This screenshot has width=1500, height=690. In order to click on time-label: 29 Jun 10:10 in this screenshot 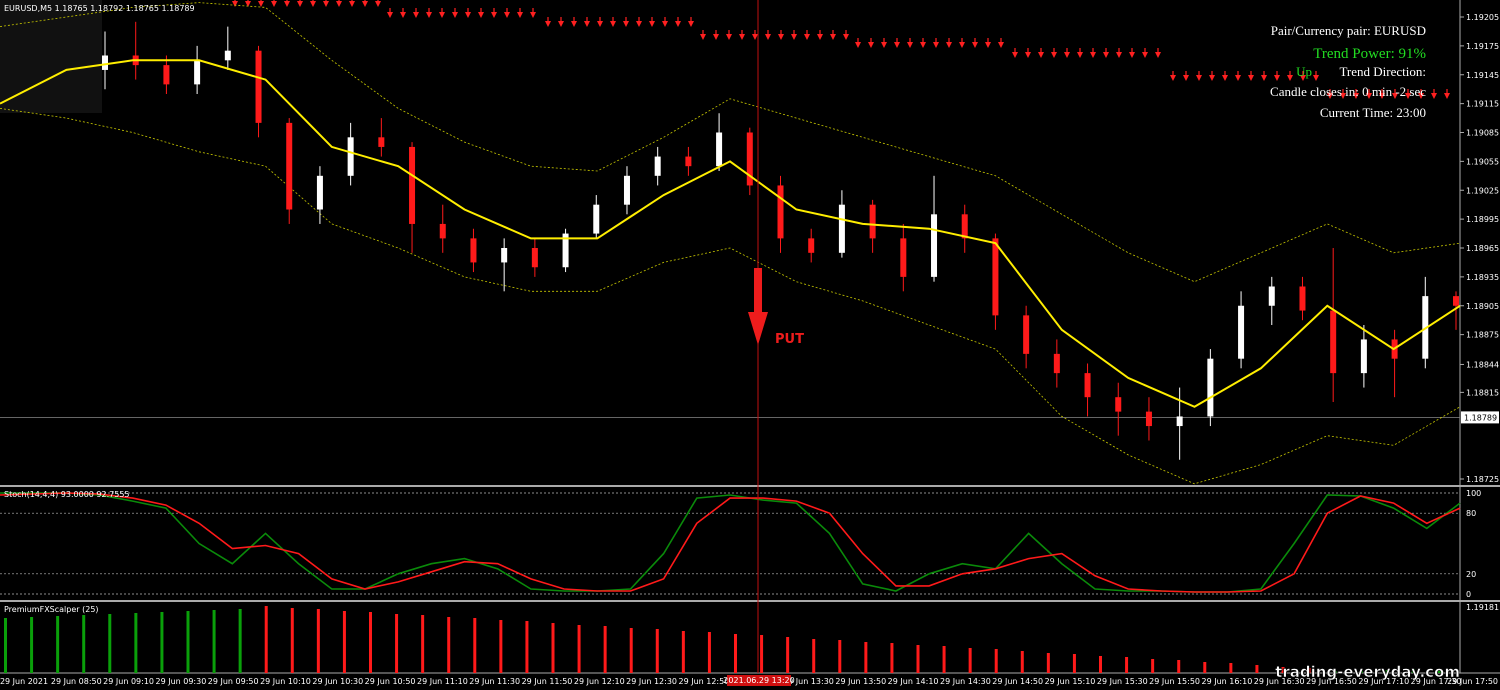, I will do `click(285, 681)`.